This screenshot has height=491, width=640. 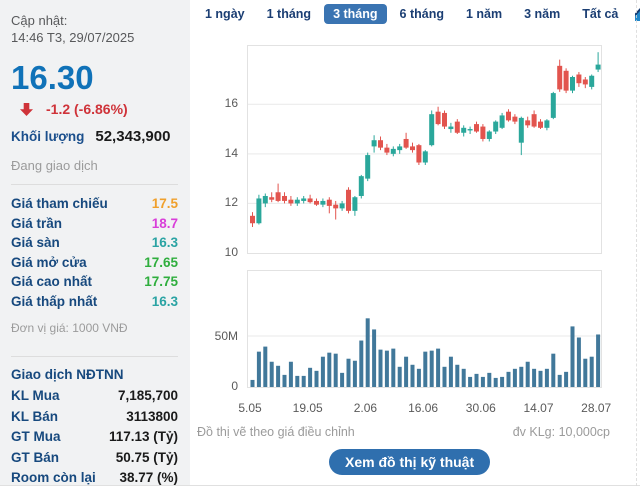 What do you see at coordinates (231, 202) in the screenshot?
I see `price-tick-label: 12` at bounding box center [231, 202].